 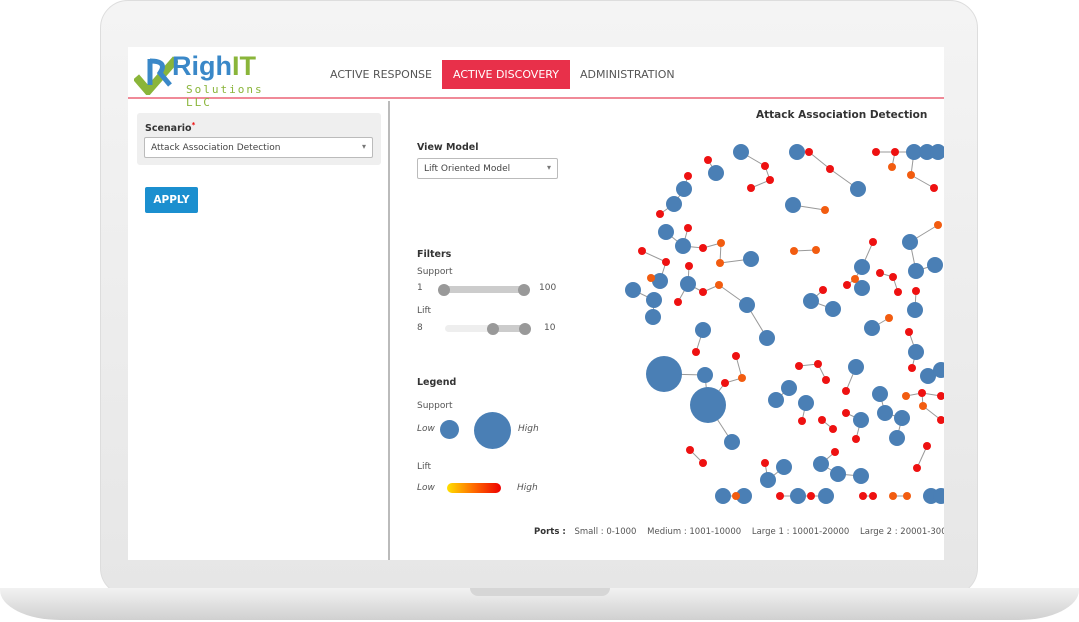 What do you see at coordinates (444, 289) in the screenshot?
I see `support-slider-min-handle` at bounding box center [444, 289].